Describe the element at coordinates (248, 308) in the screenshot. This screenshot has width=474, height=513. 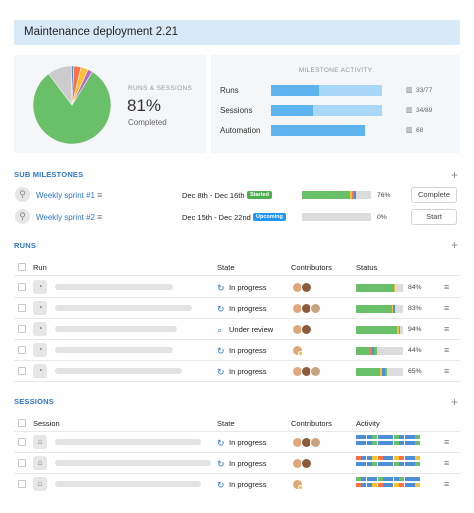
I see `run-state: In progress` at that location.